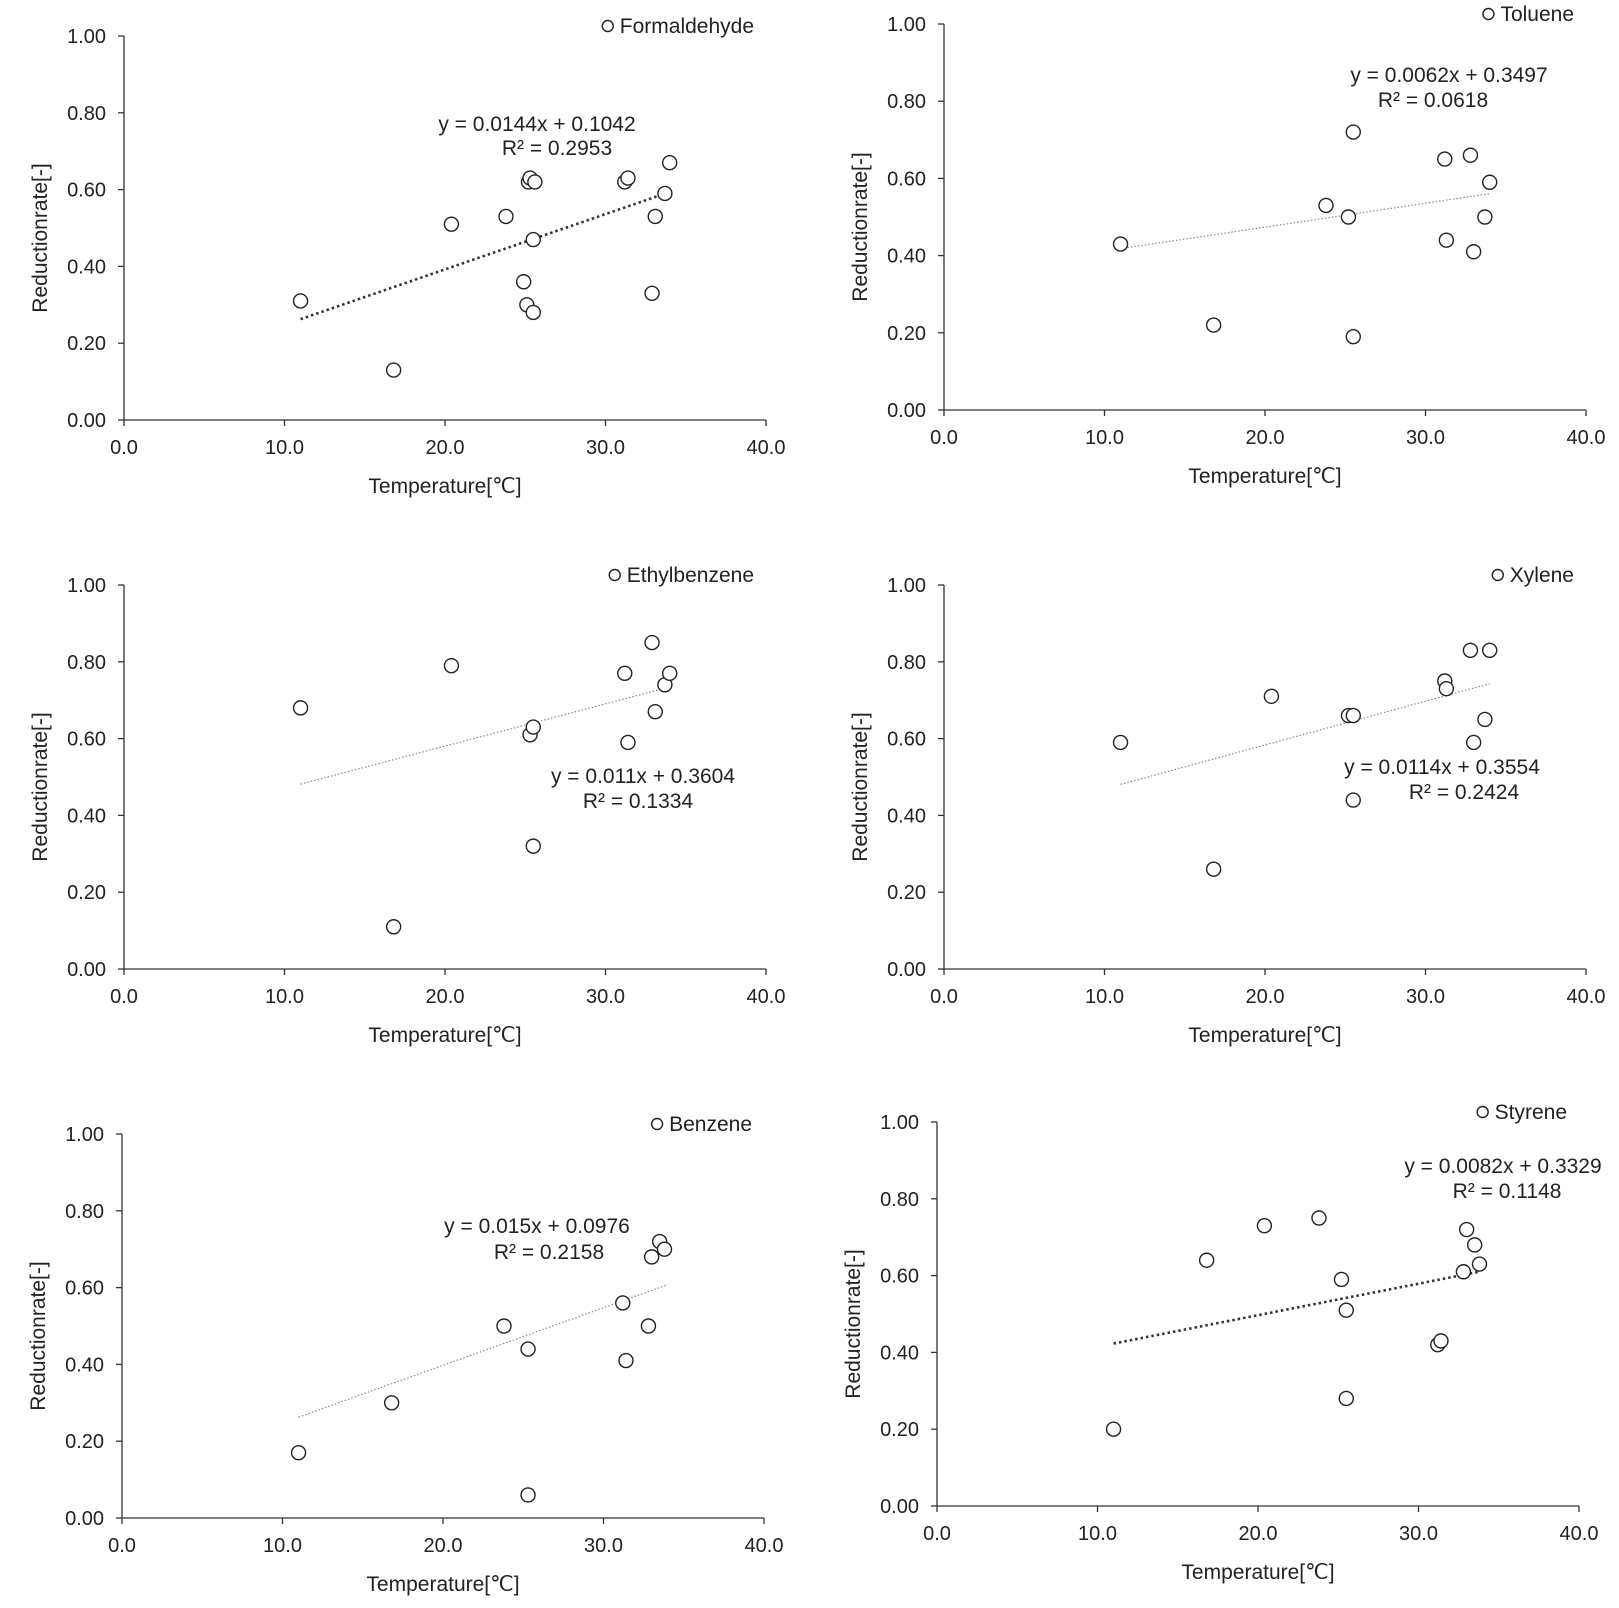  Describe the element at coordinates (1448, 75) in the screenshot. I see `trend-equation: y = 0.0062x + 0.3497` at that location.